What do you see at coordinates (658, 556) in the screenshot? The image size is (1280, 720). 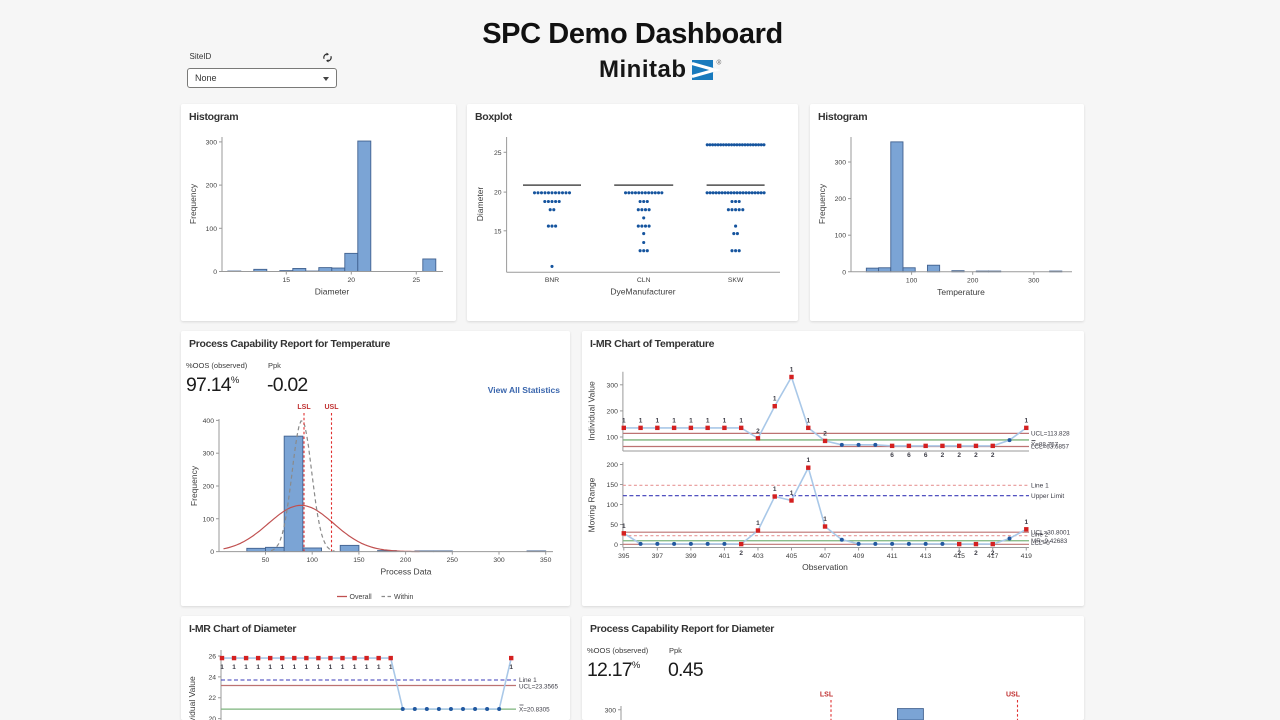 I see `svg-text: 397` at bounding box center [658, 556].